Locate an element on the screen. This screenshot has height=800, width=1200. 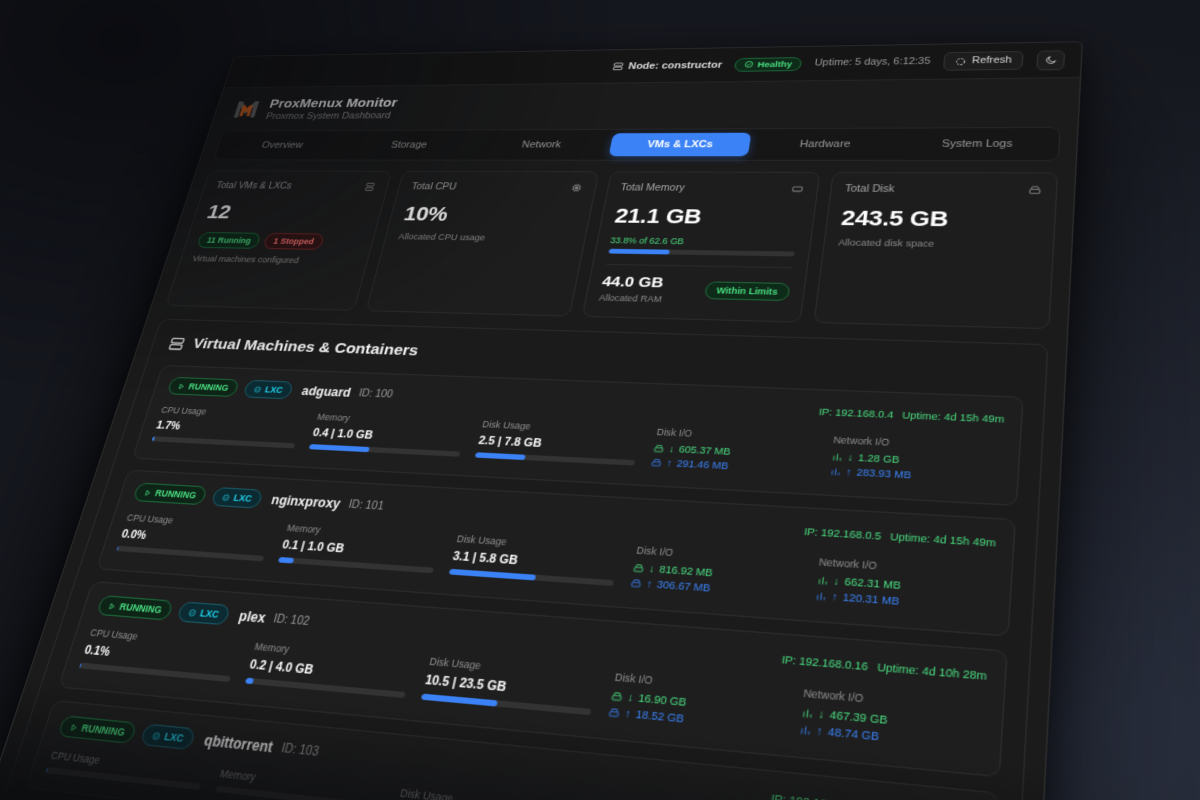
metric-value-cpu: 1.7% is located at coordinates (168, 426).